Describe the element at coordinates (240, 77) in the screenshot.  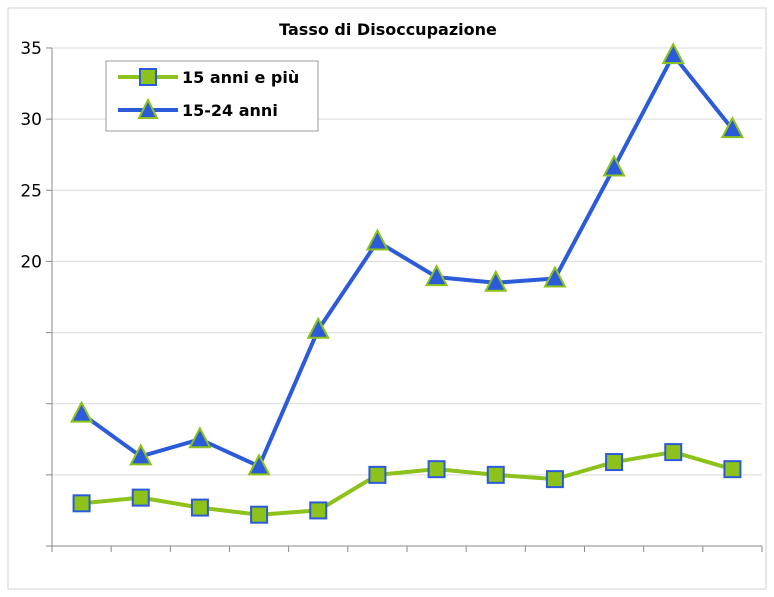
I see `legend-label-15-anni-e-piu: 15 anni e più` at that location.